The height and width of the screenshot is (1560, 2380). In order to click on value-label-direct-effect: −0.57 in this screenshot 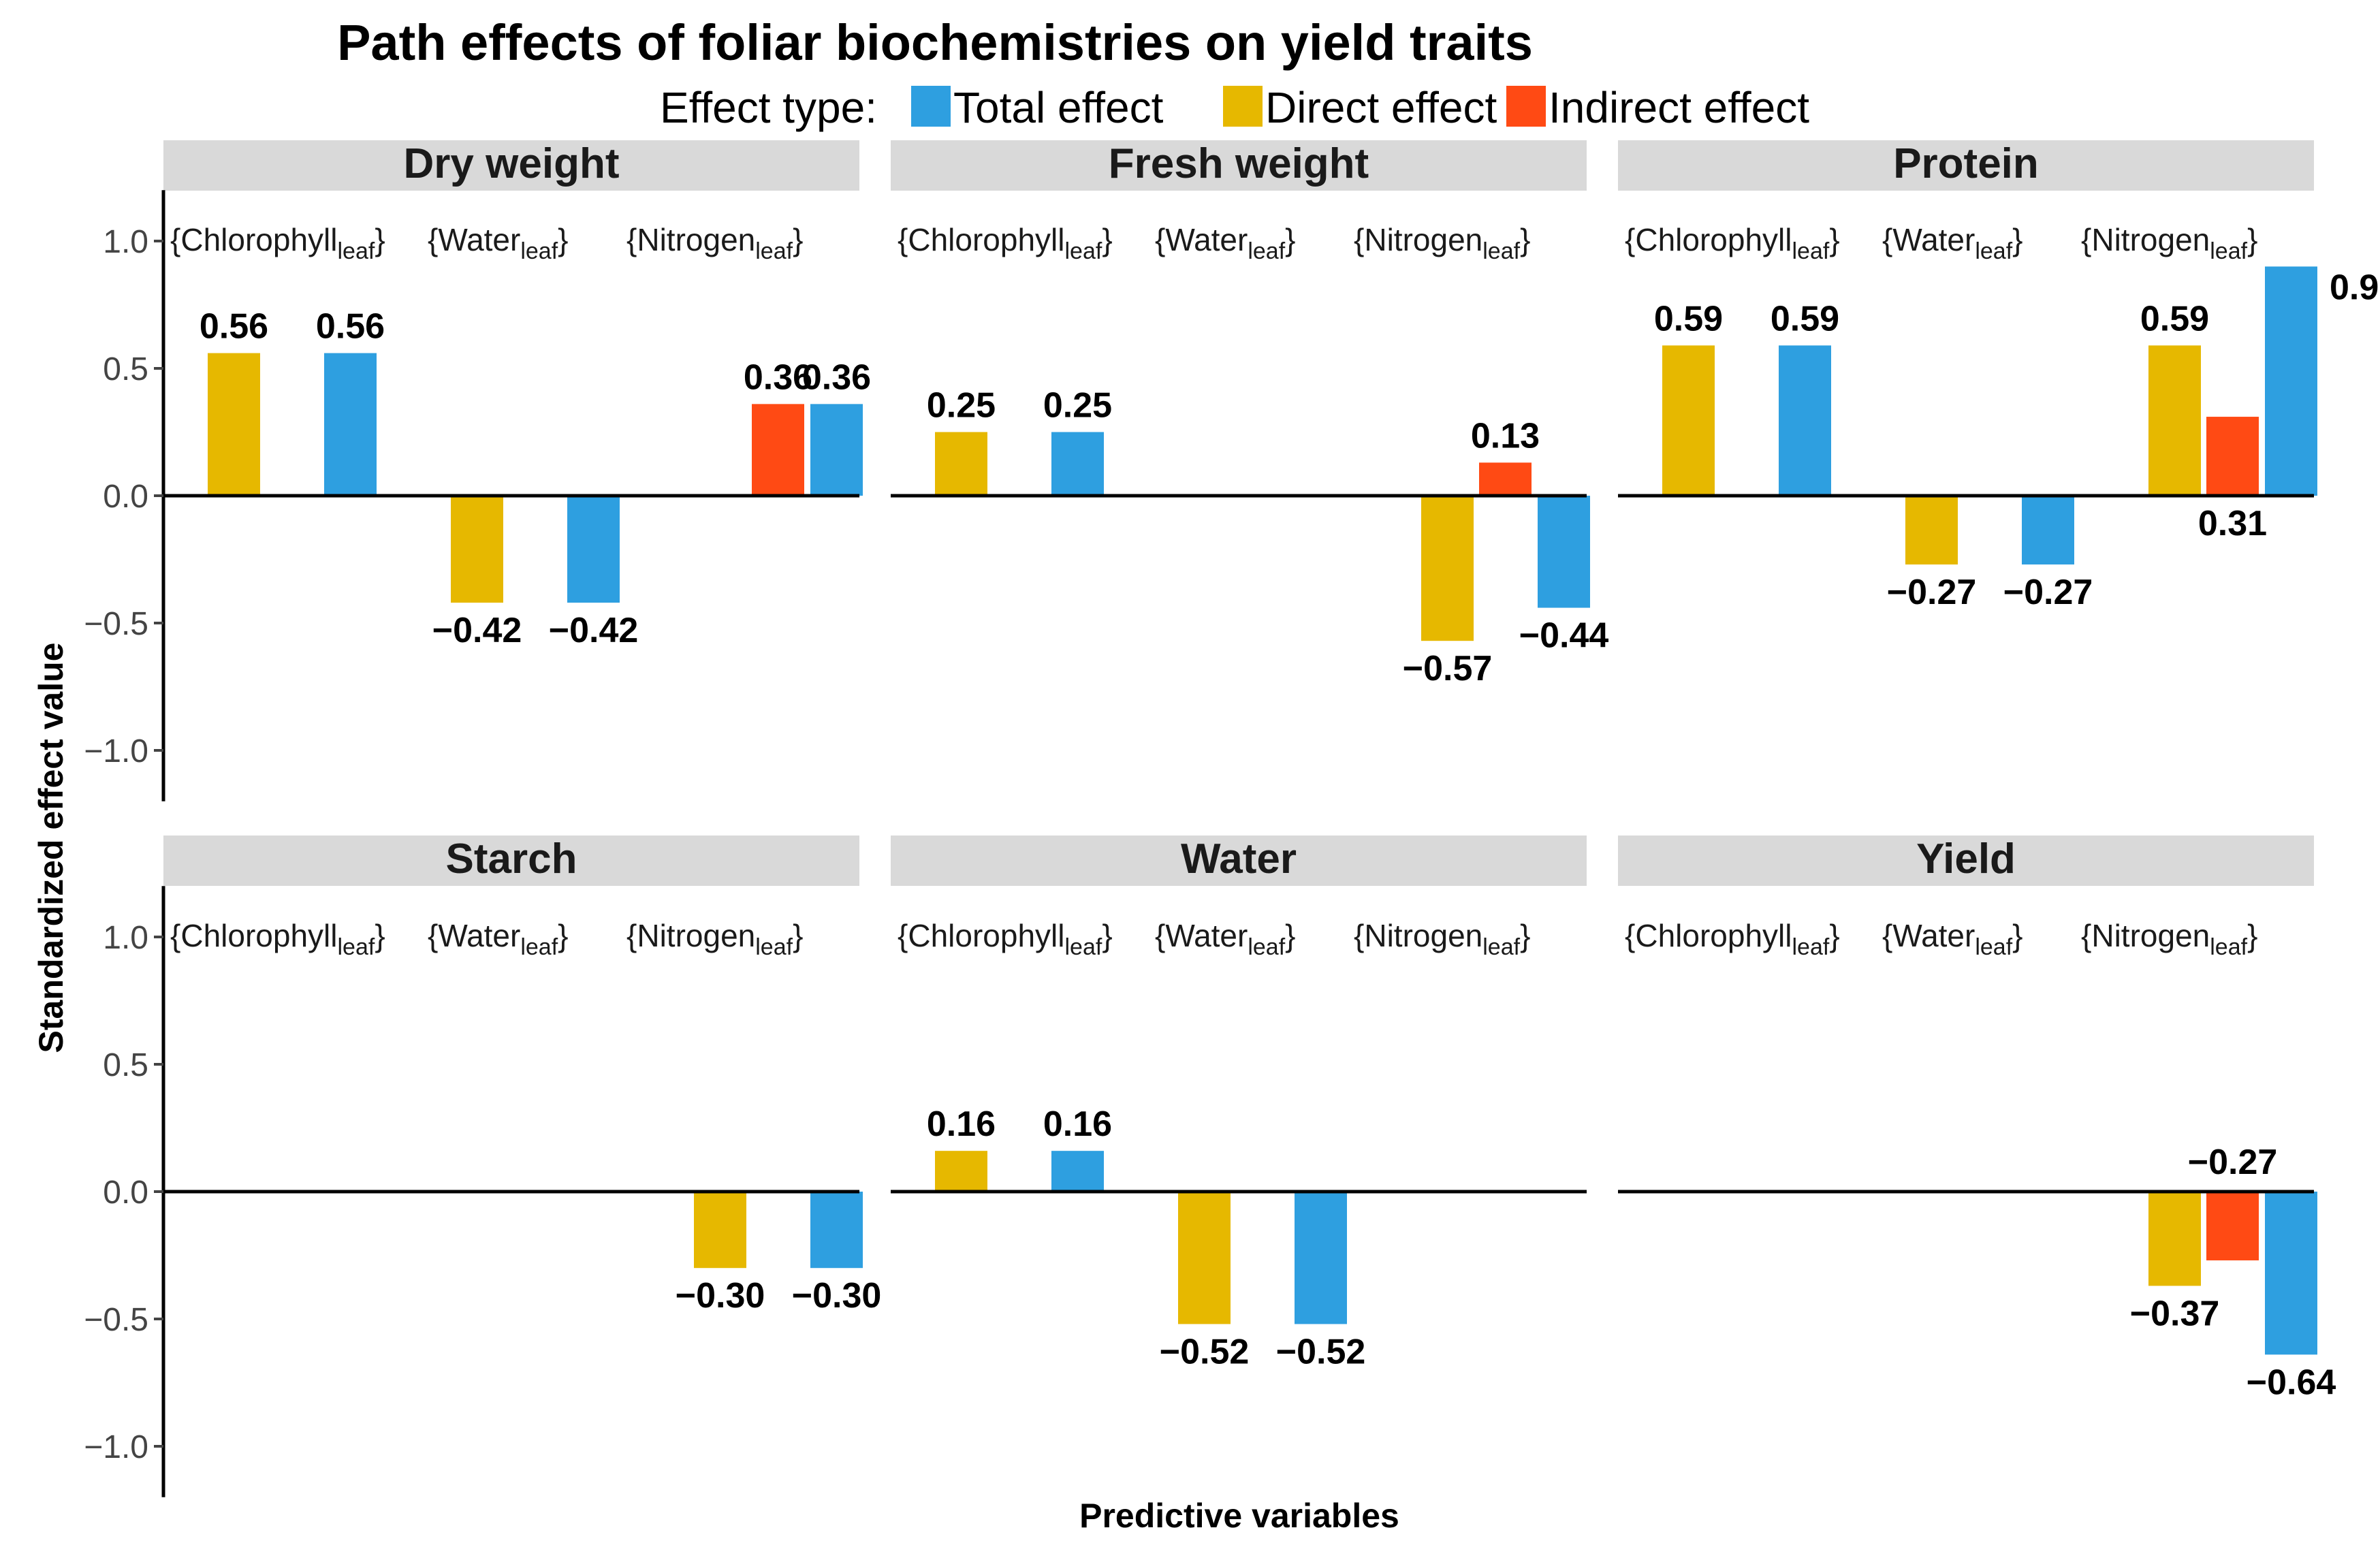, I will do `click(1448, 668)`.